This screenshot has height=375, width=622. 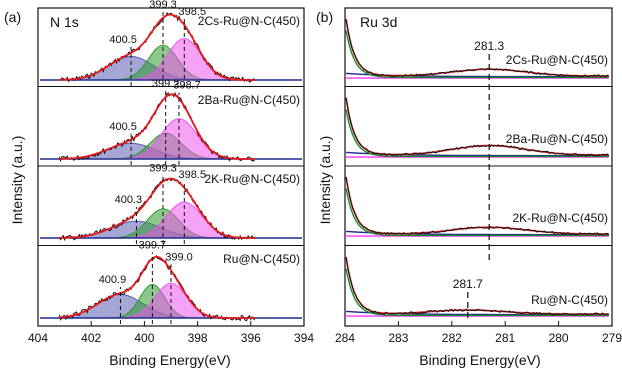 What do you see at coordinates (153, 245) in the screenshot?
I see `peak-label: 399.7` at bounding box center [153, 245].